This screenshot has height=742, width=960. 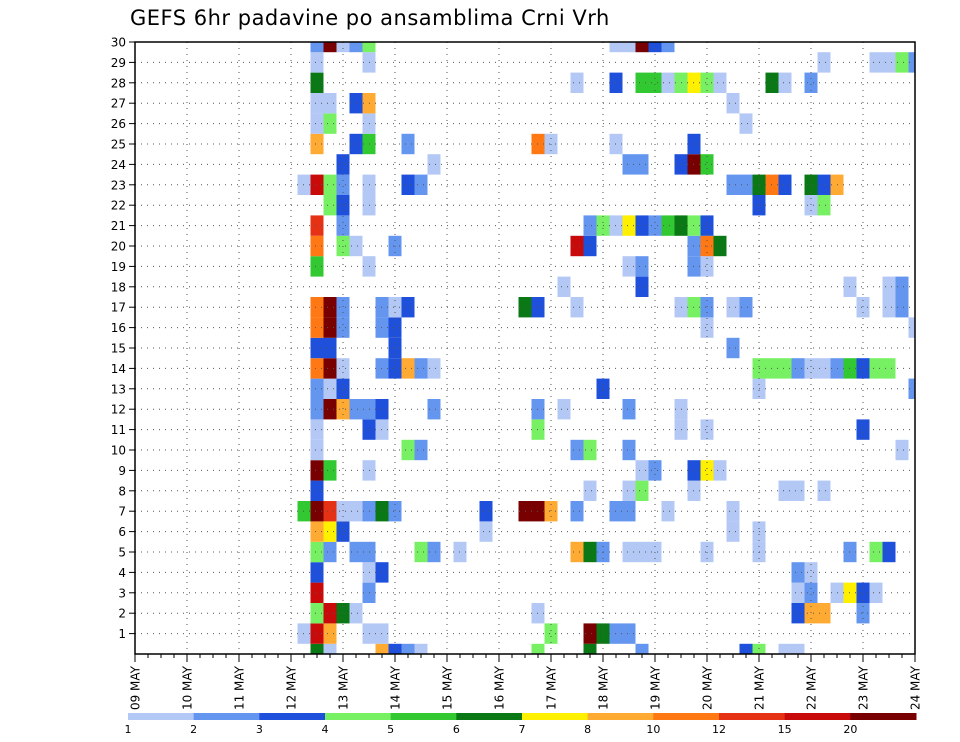 I want to click on y-tick-label: 18, so click(x=118, y=287).